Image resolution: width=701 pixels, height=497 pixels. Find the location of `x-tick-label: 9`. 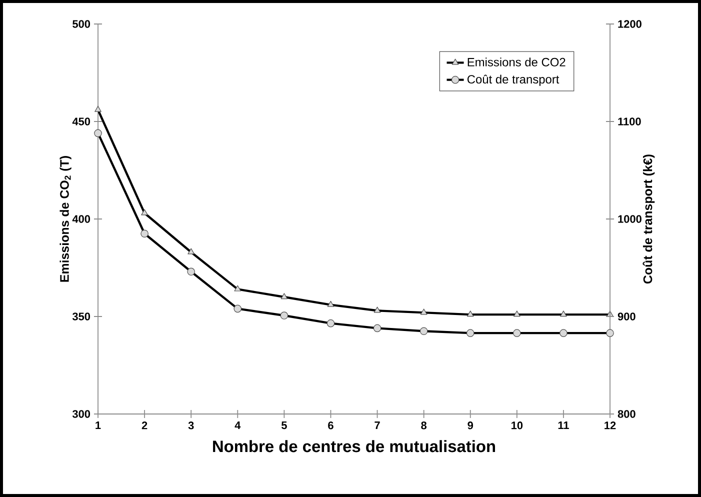

x-tick-label: 9 is located at coordinates (471, 426).